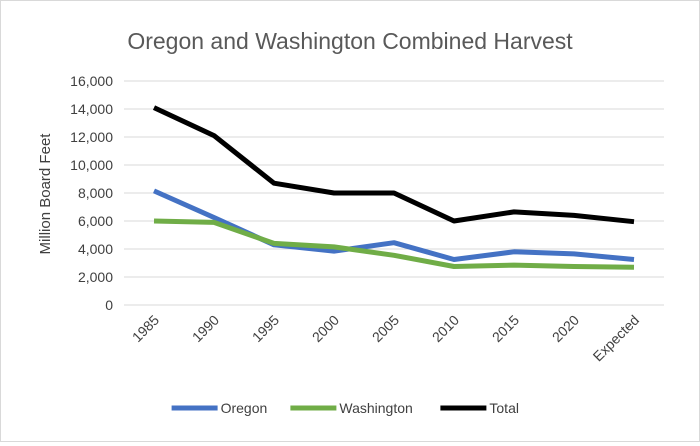  What do you see at coordinates (95, 193) in the screenshot?
I see `y-tick-label: 8,000` at bounding box center [95, 193].